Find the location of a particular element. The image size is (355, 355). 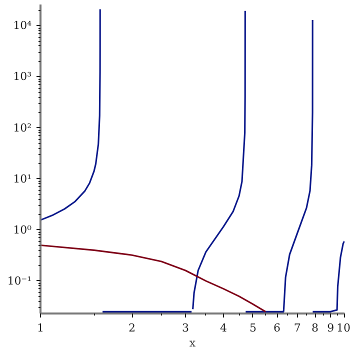

y-tick-label: 10⁰ is located at coordinates (22, 229).